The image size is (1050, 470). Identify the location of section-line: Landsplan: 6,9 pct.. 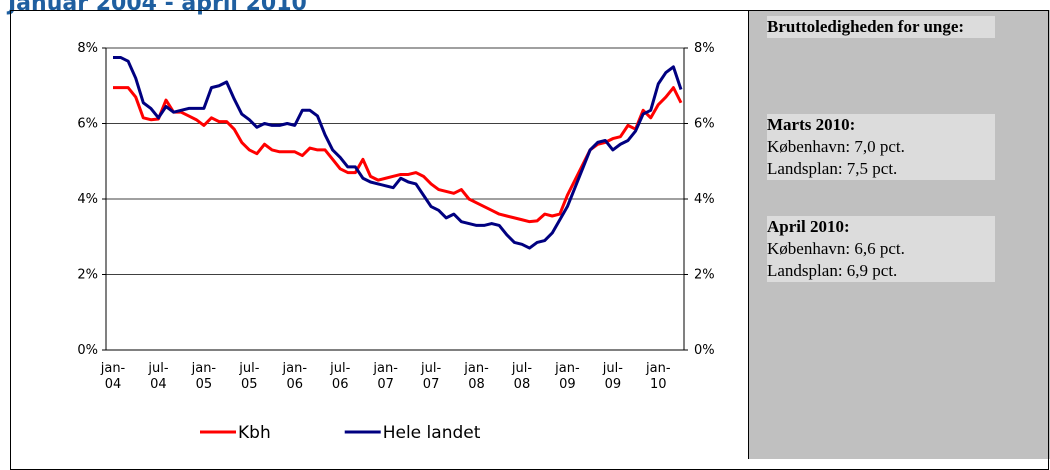
(832, 270).